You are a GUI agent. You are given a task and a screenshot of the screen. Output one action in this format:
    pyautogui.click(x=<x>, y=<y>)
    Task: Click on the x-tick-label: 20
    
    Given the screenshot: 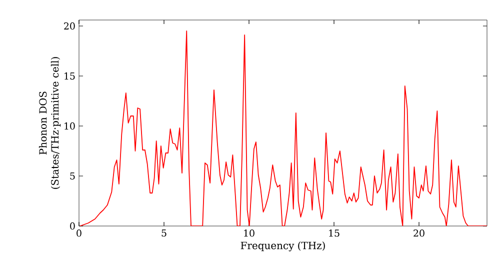 What is the action you would take?
    pyautogui.click(x=419, y=233)
    